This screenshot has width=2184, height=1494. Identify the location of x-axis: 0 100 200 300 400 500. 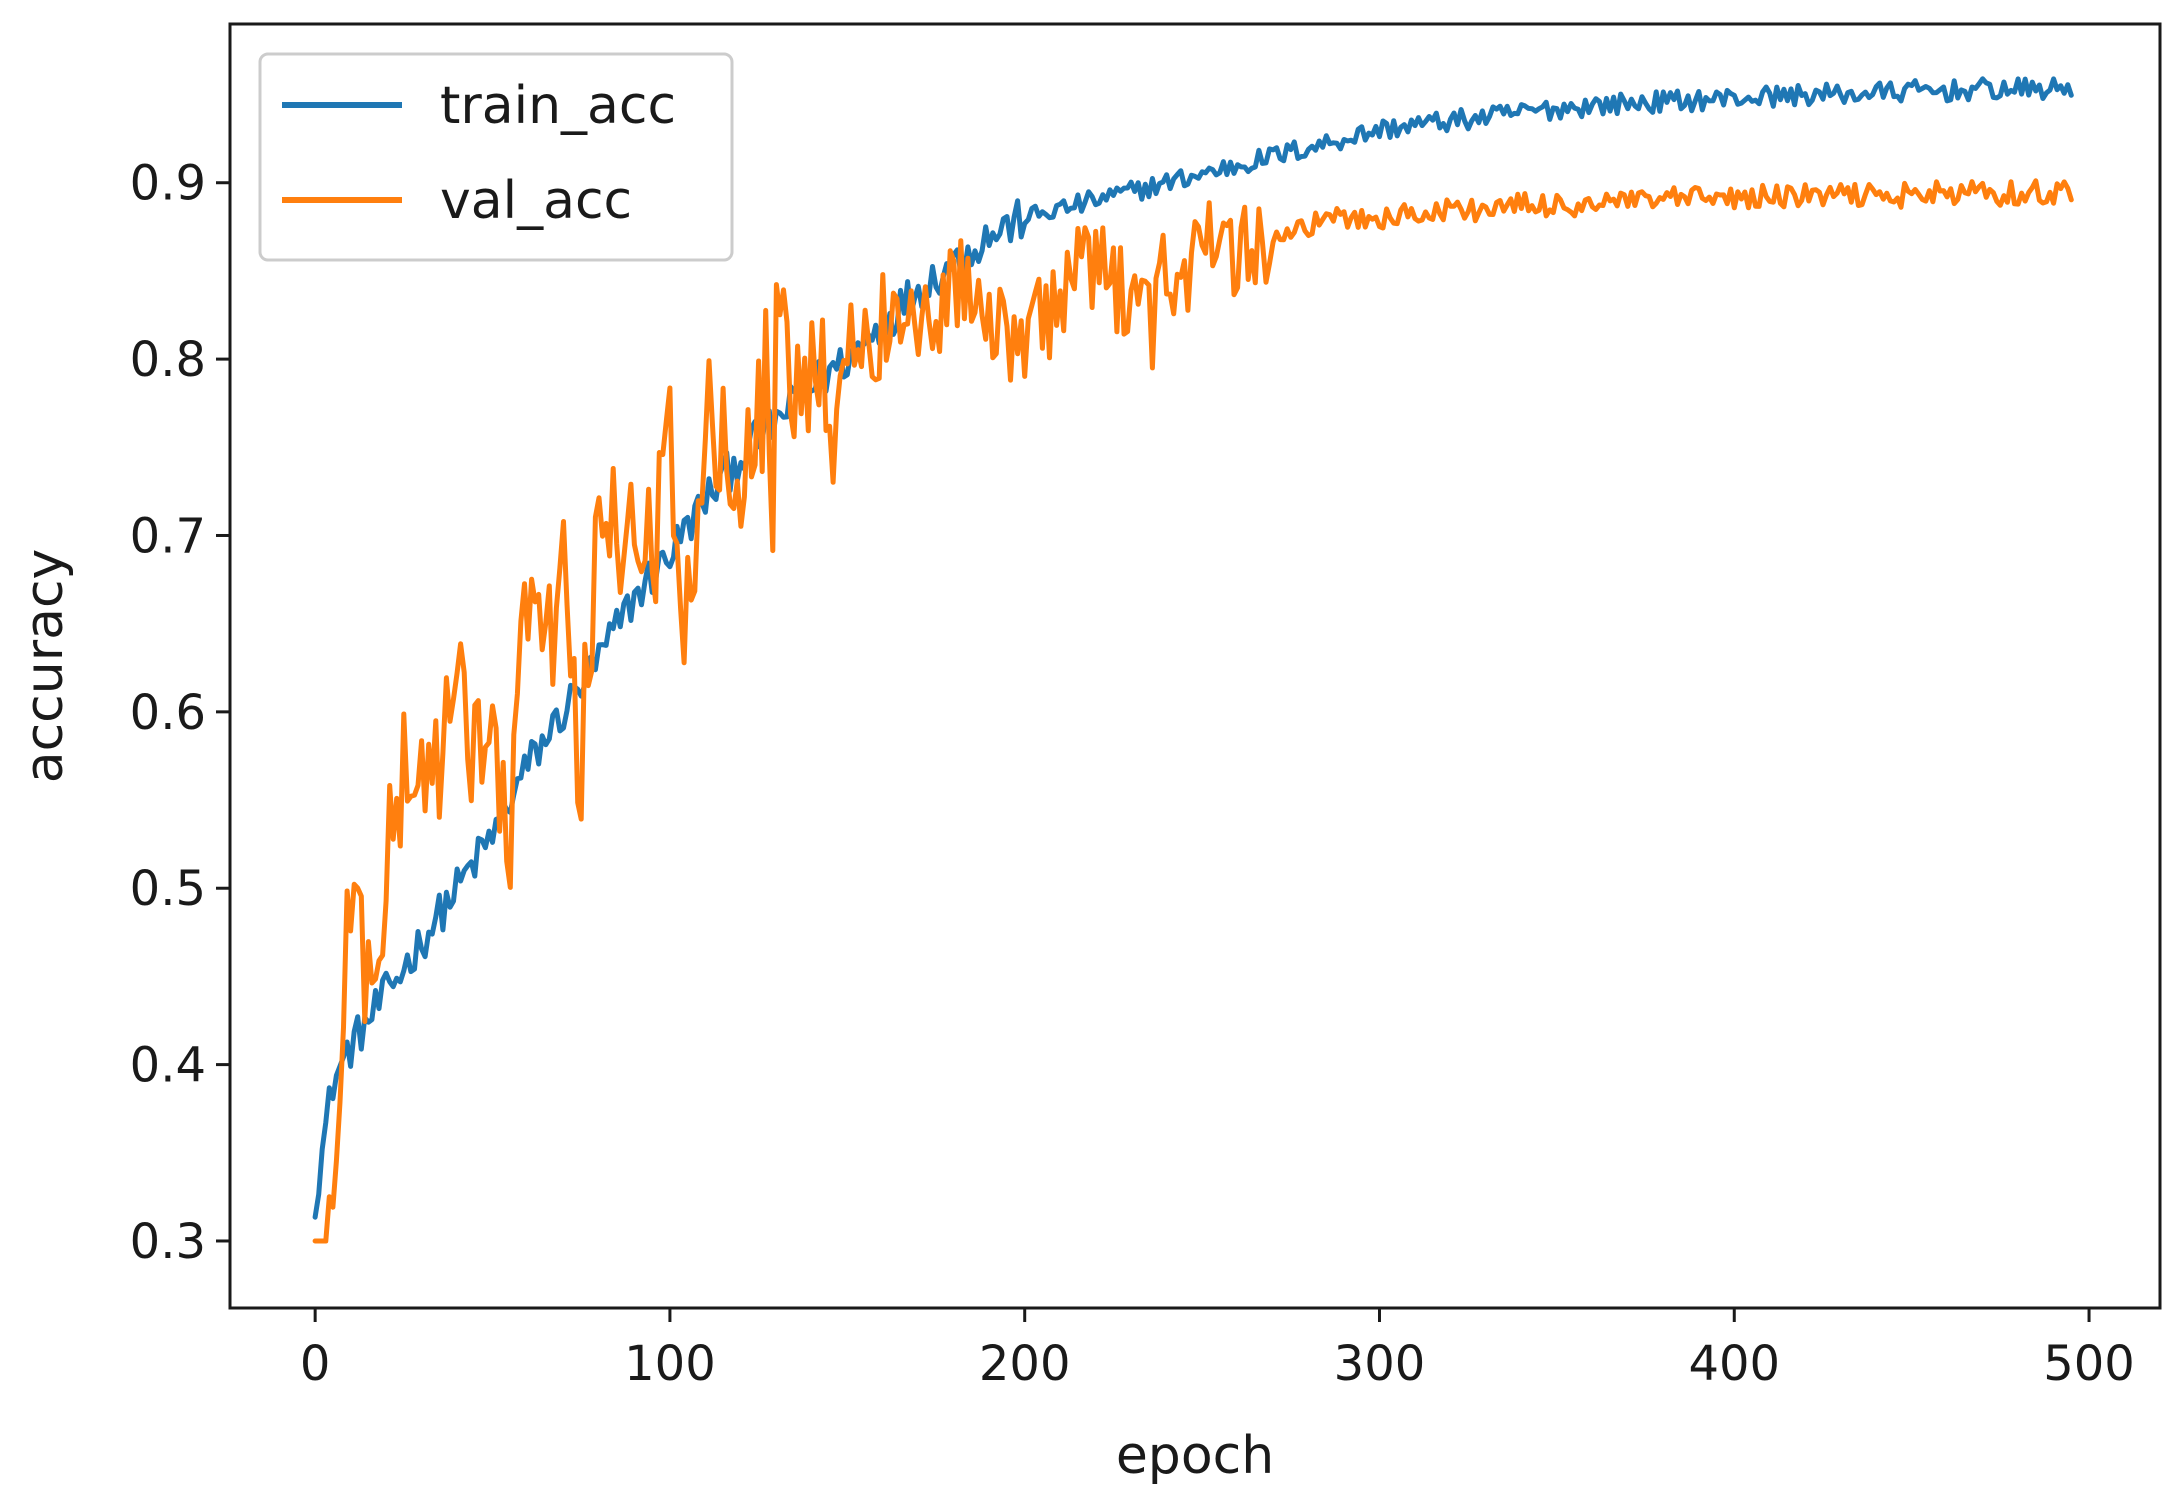
(1217, 1350).